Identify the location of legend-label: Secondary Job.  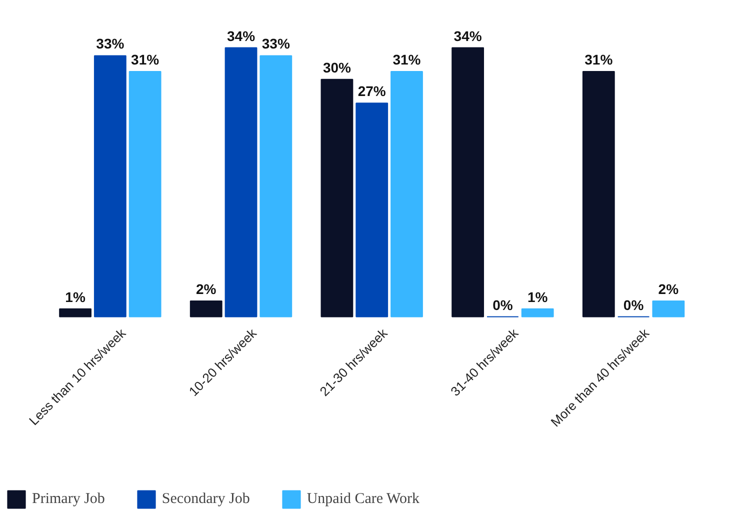
(206, 499).